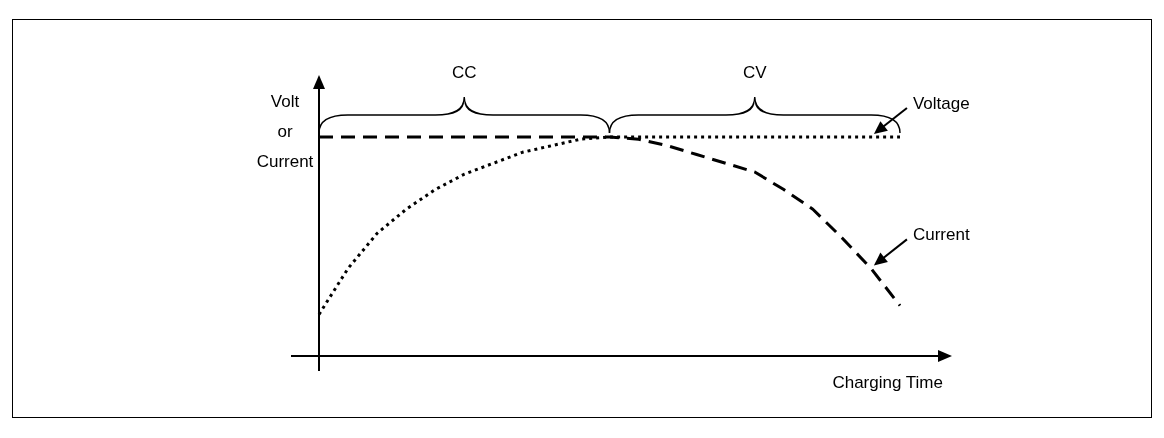 The height and width of the screenshot is (438, 1164). I want to click on series-label: Voltage, so click(941, 103).